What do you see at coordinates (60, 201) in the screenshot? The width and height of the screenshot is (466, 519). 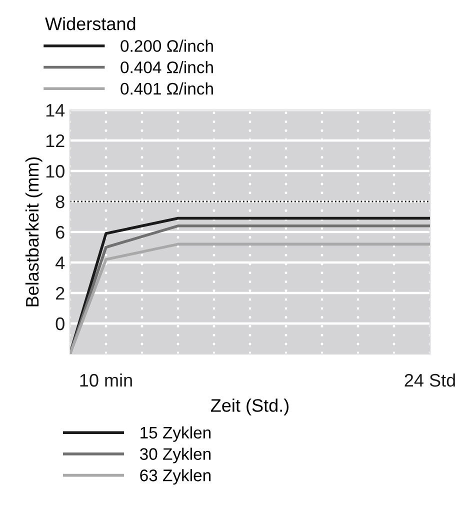 I see `y-tick-label: 8` at bounding box center [60, 201].